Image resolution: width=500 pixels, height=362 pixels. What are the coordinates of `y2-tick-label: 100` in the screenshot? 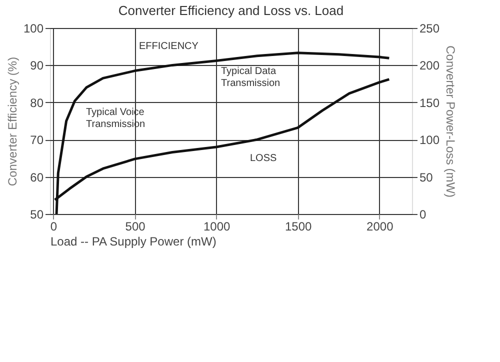 It's located at (430, 140).